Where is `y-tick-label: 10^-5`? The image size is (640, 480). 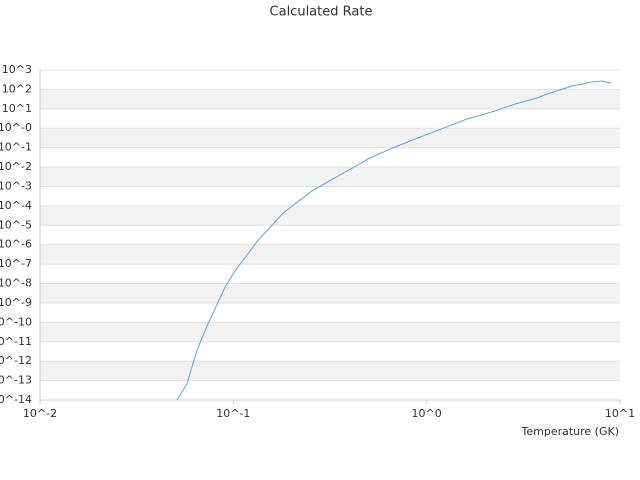 y-tick-label: 10^-5 is located at coordinates (16, 224).